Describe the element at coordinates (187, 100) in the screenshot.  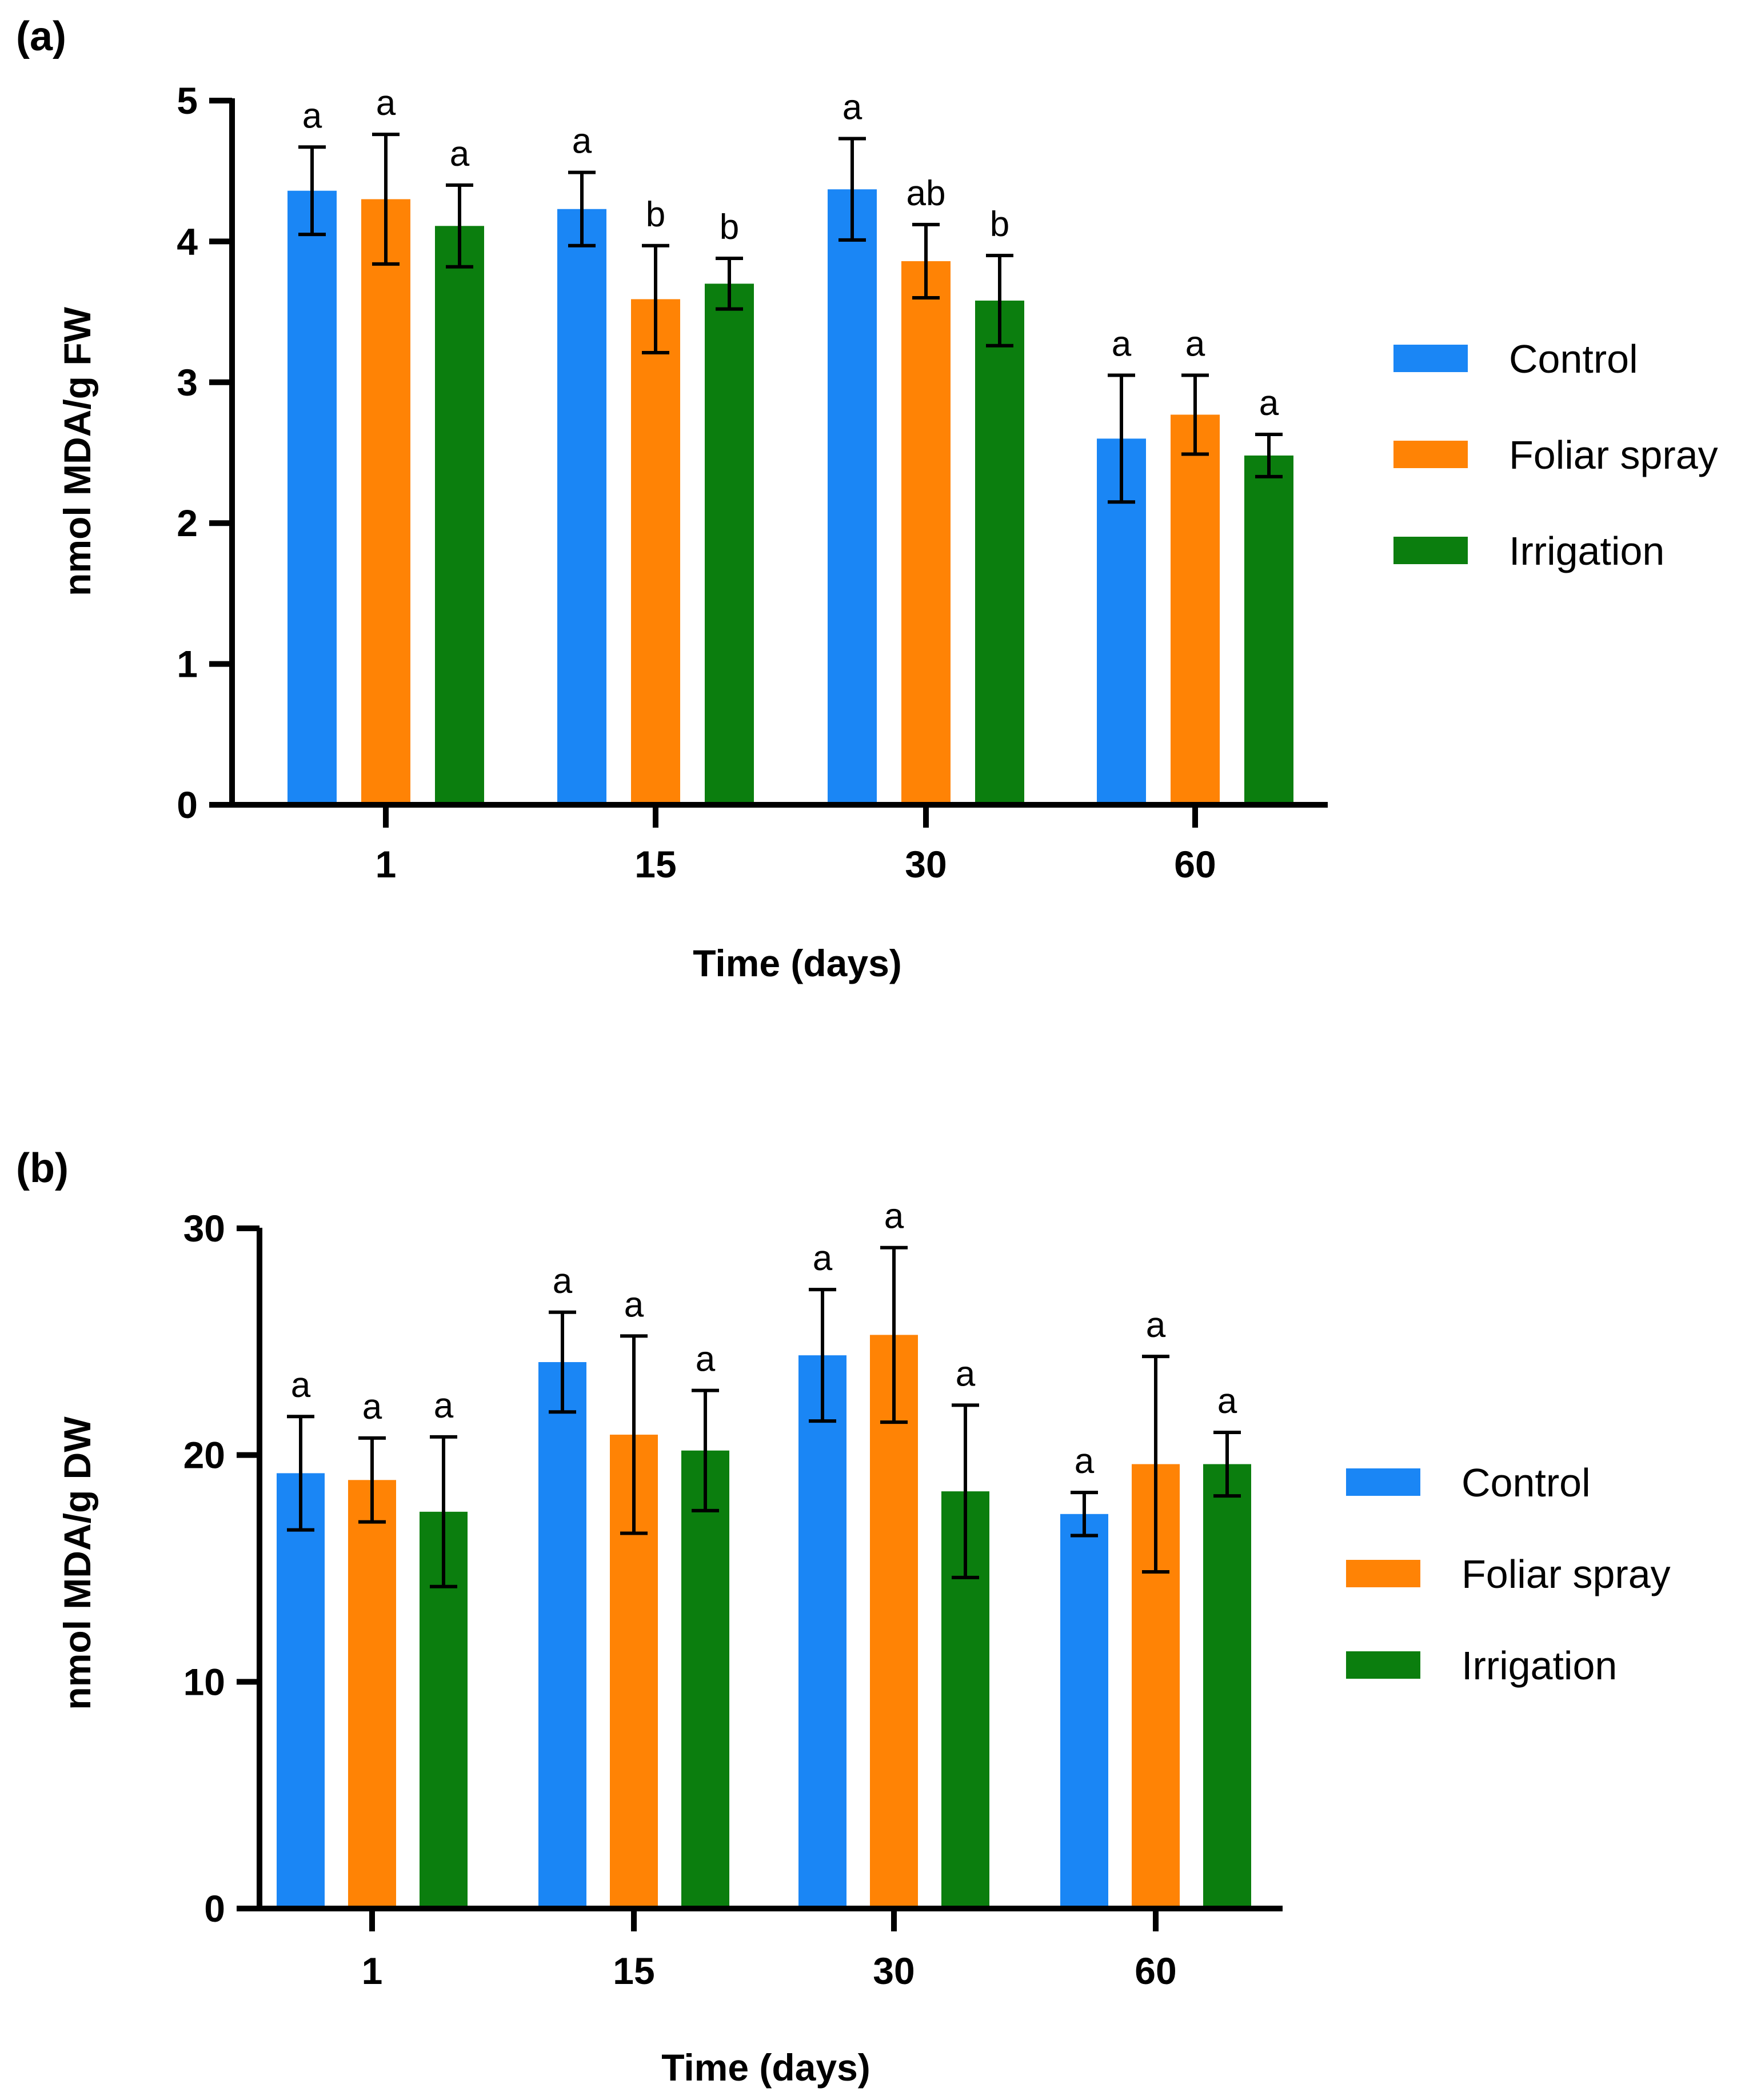
I see `y-tick-label: 5` at that location.